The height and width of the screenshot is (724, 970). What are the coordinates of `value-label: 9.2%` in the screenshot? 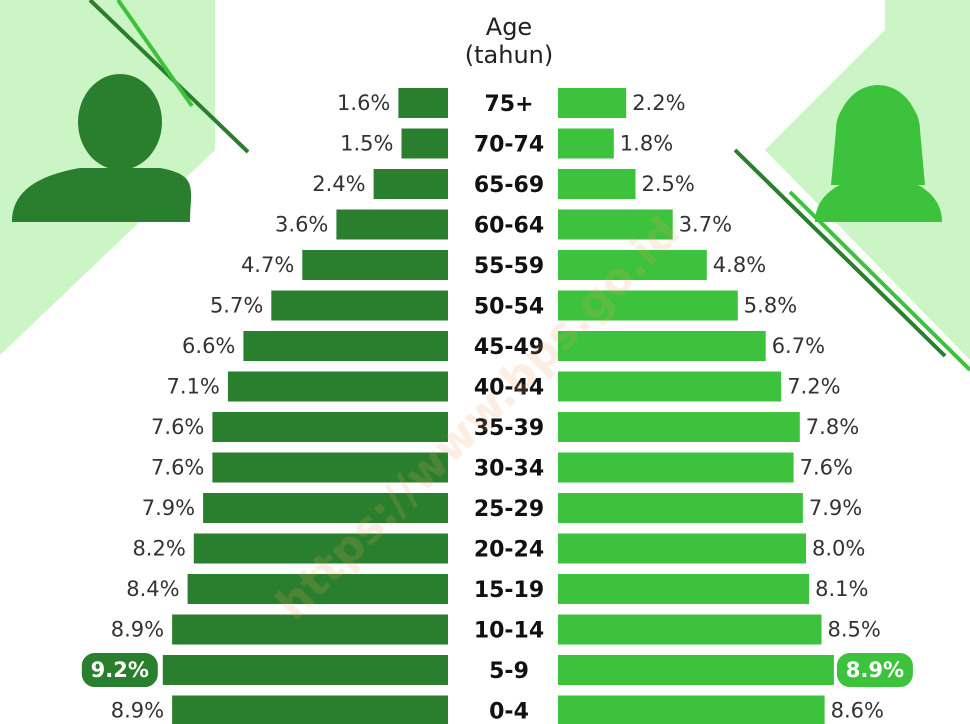 It's located at (120, 670).